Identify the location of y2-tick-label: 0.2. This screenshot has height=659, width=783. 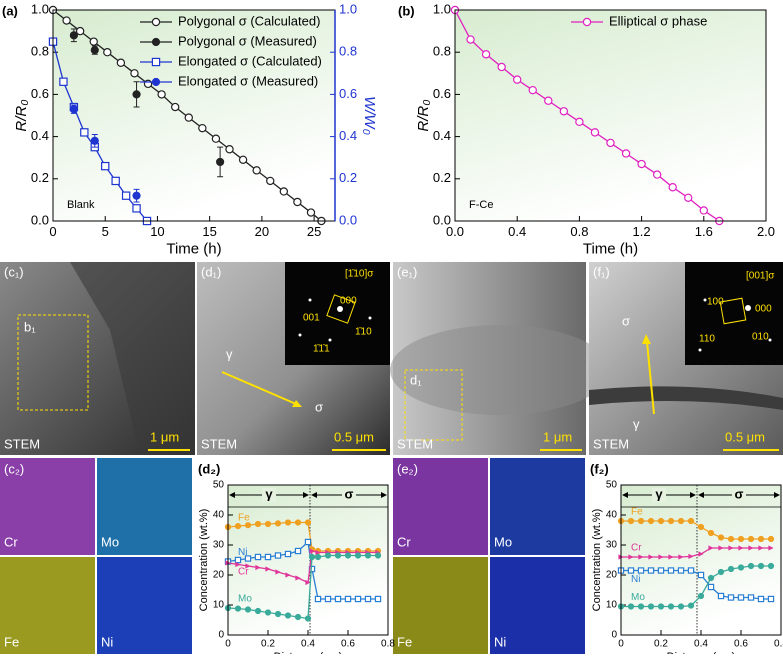
(348, 177).